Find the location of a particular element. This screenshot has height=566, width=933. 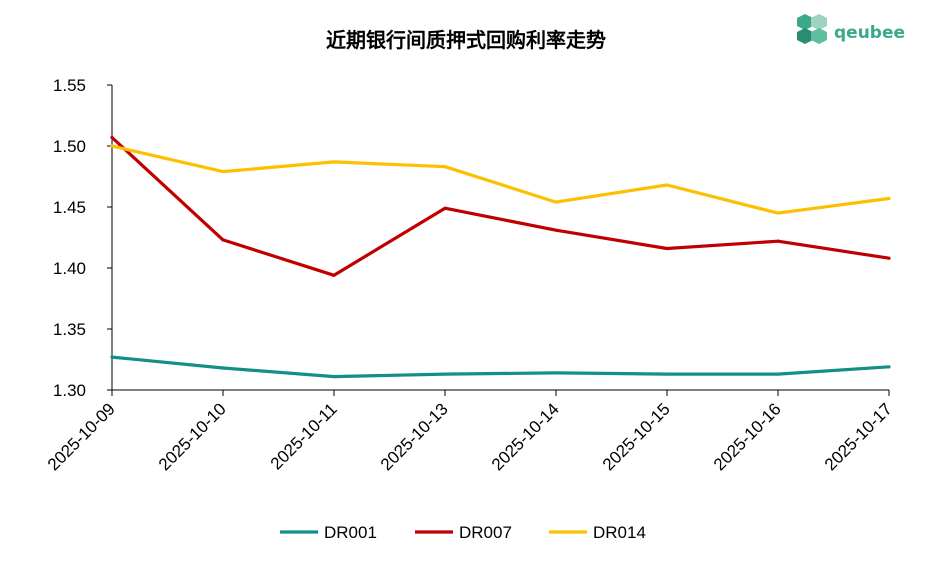

x-tick-label: 2025-10-14 is located at coordinates (525, 436).